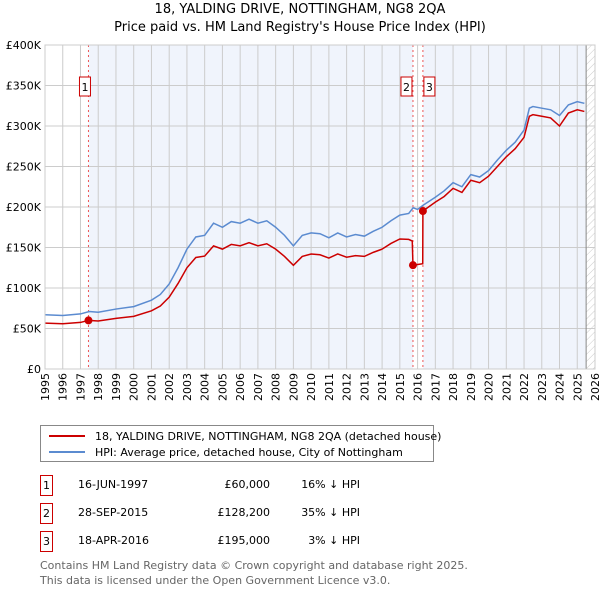 This screenshot has height=590, width=600. I want to click on x-tick-label: 2004, so click(205, 387).